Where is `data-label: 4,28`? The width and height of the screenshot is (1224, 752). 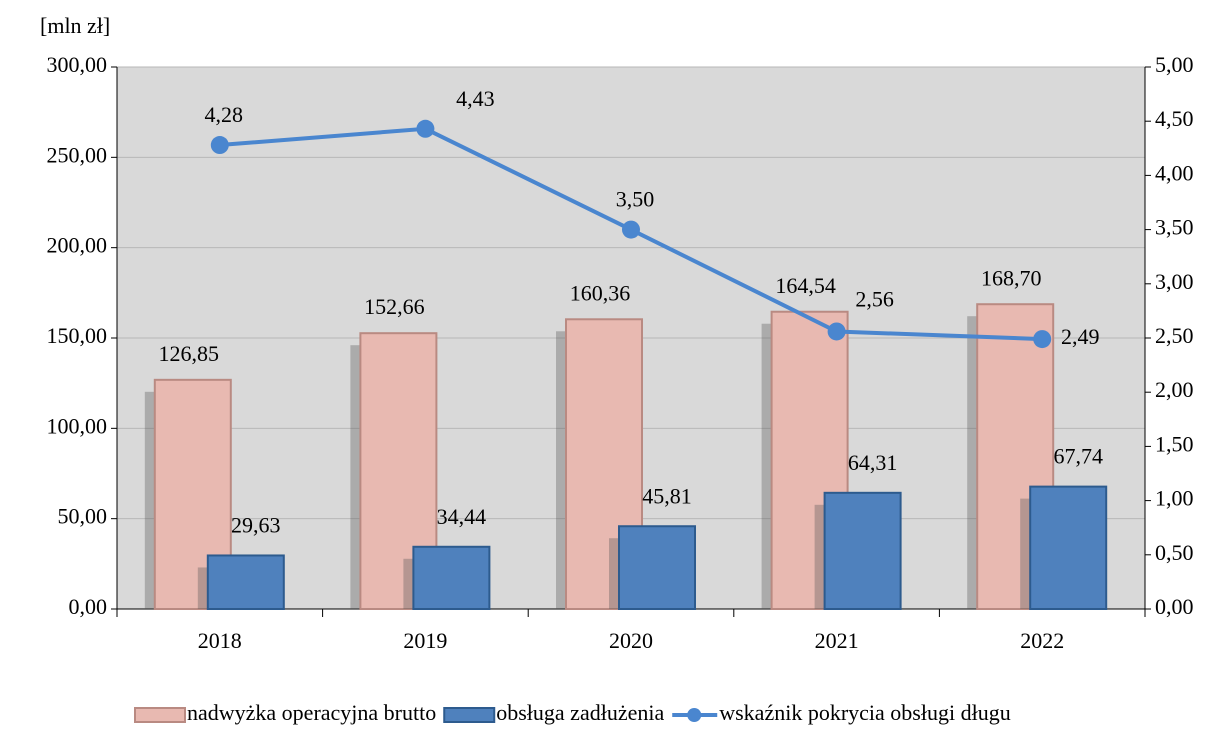
data-label: 4,28 is located at coordinates (224, 114).